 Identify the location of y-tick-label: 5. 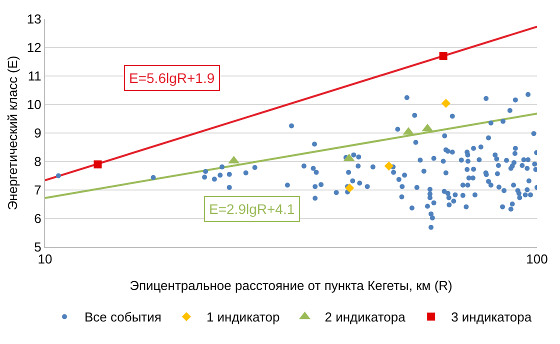
(38, 247).